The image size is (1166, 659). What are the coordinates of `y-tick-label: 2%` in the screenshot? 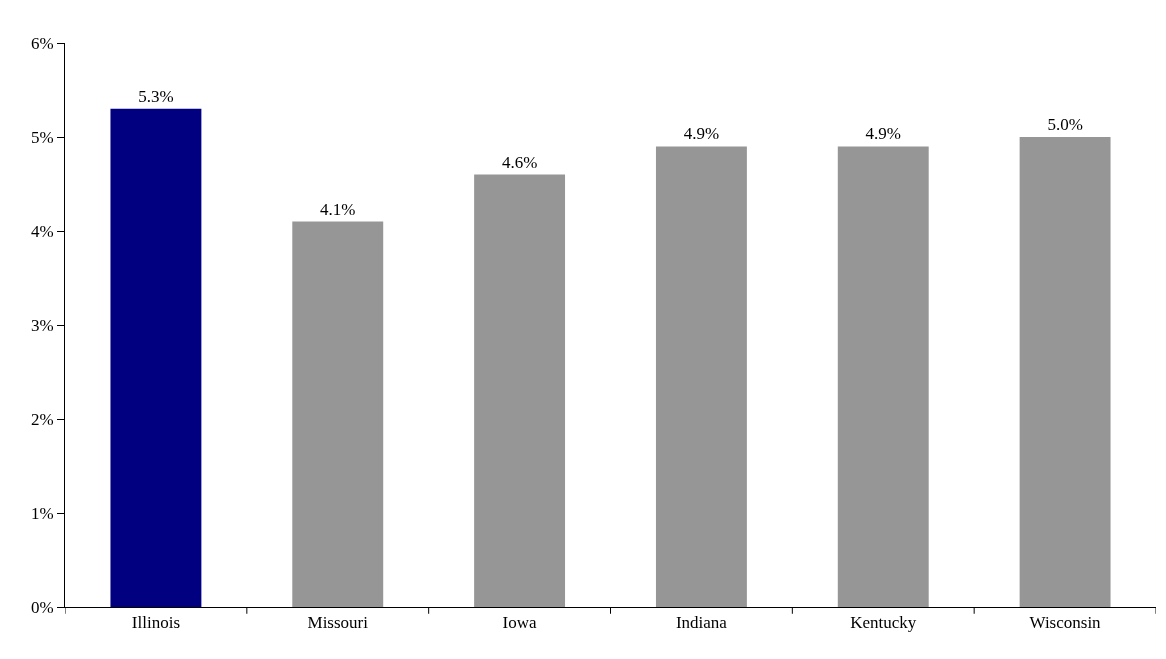 It's located at (42, 419).